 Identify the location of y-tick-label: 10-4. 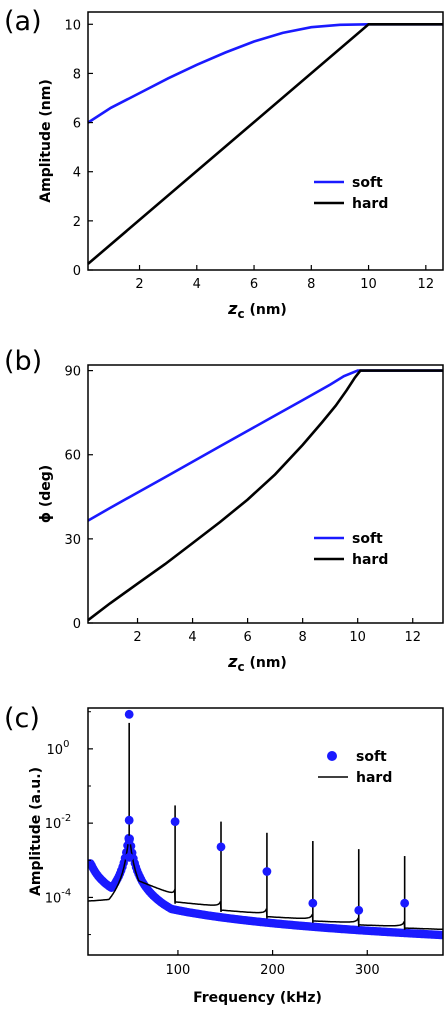
(58, 896).